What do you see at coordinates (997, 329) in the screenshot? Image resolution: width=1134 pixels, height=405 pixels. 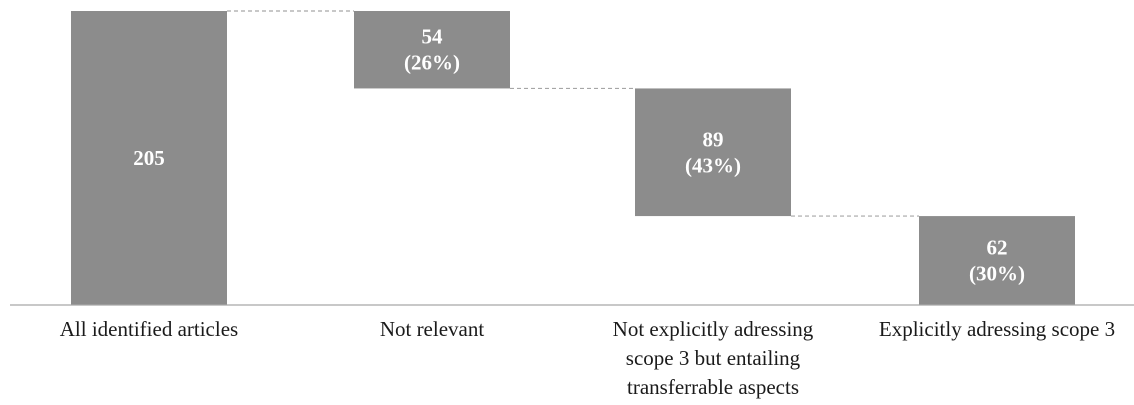 I see `category-label-4: Explicitly adressing scope 3` at bounding box center [997, 329].